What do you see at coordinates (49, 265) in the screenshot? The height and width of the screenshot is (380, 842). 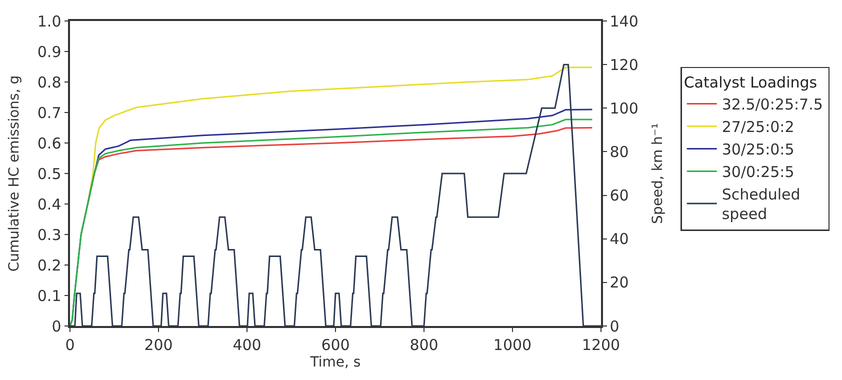 I see `y-tick-label: 0.2` at bounding box center [49, 265].